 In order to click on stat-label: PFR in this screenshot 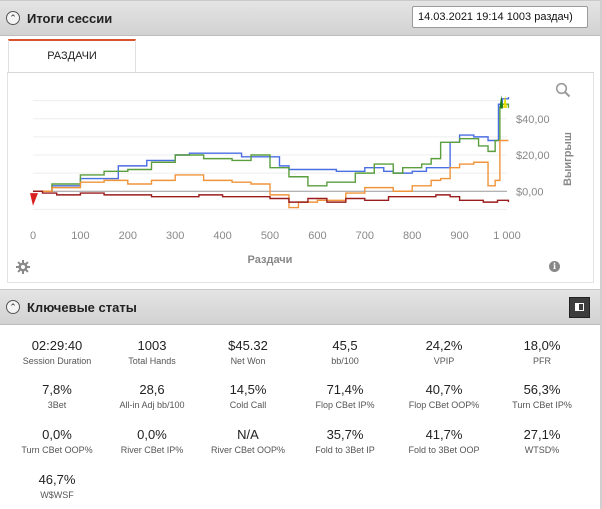, I will do `click(542, 361)`.